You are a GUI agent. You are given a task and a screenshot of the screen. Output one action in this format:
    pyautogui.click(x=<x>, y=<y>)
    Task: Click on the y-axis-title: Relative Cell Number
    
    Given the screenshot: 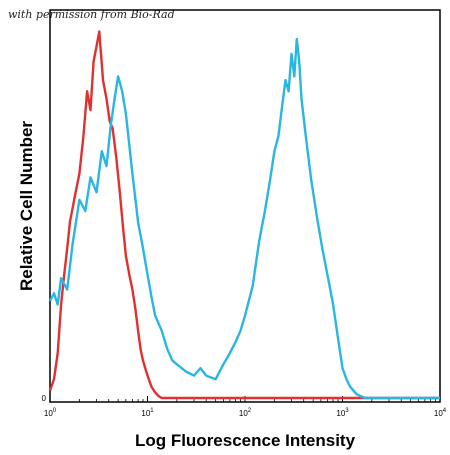 What is the action you would take?
    pyautogui.click(x=26, y=206)
    